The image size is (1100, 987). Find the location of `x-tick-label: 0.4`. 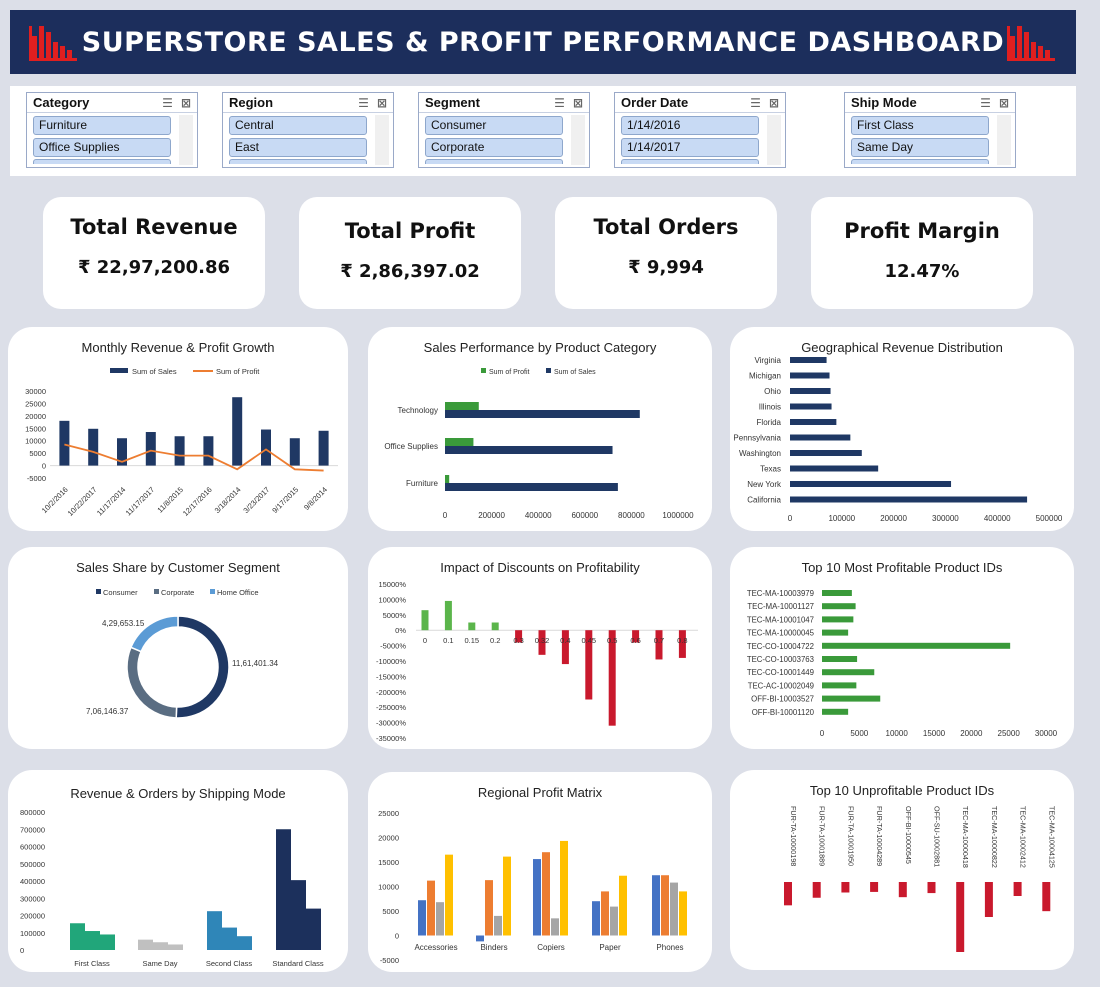

x-tick-label: 0.4 is located at coordinates (565, 640).